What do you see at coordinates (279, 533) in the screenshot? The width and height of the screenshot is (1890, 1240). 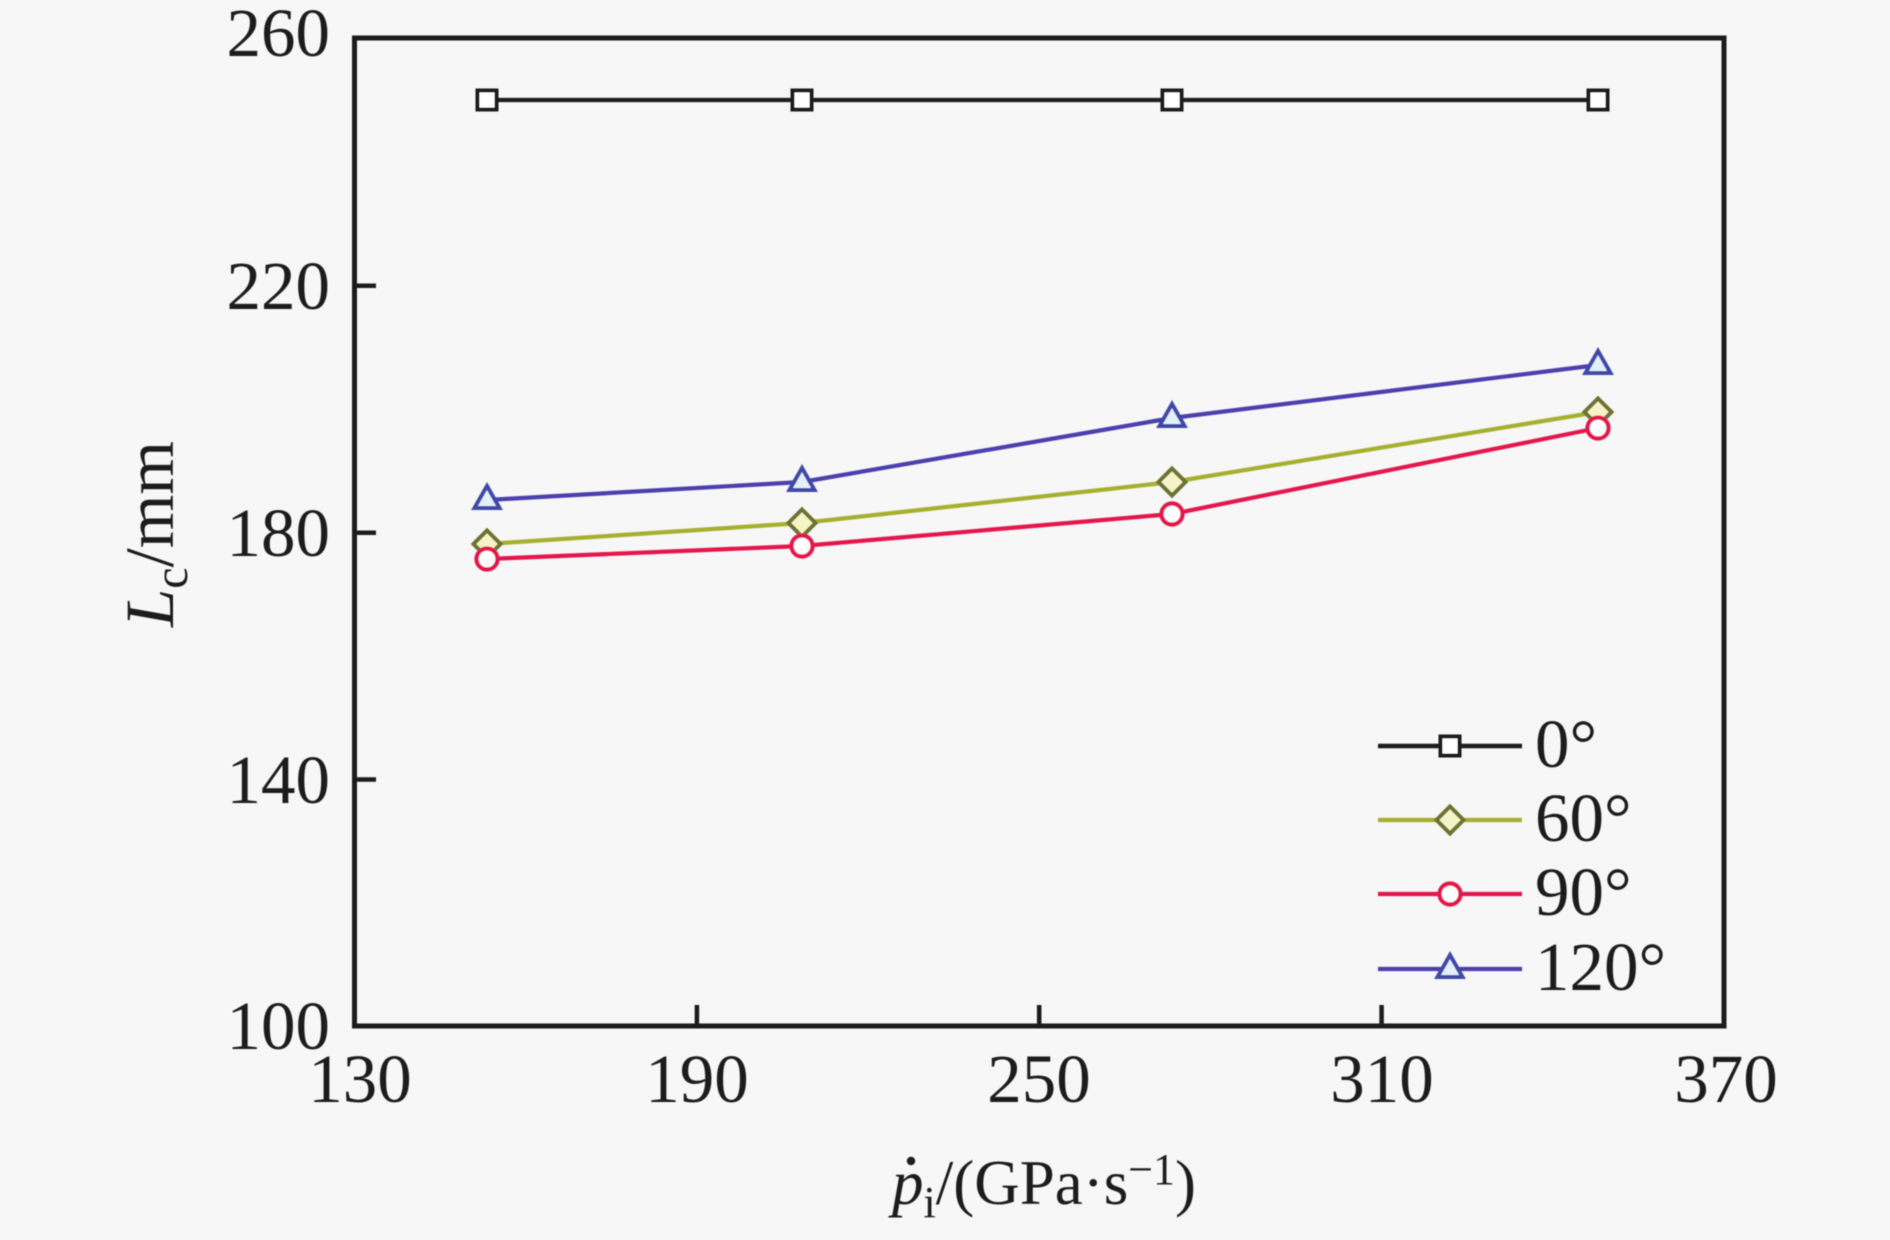 I see `svg-text: 180` at bounding box center [279, 533].